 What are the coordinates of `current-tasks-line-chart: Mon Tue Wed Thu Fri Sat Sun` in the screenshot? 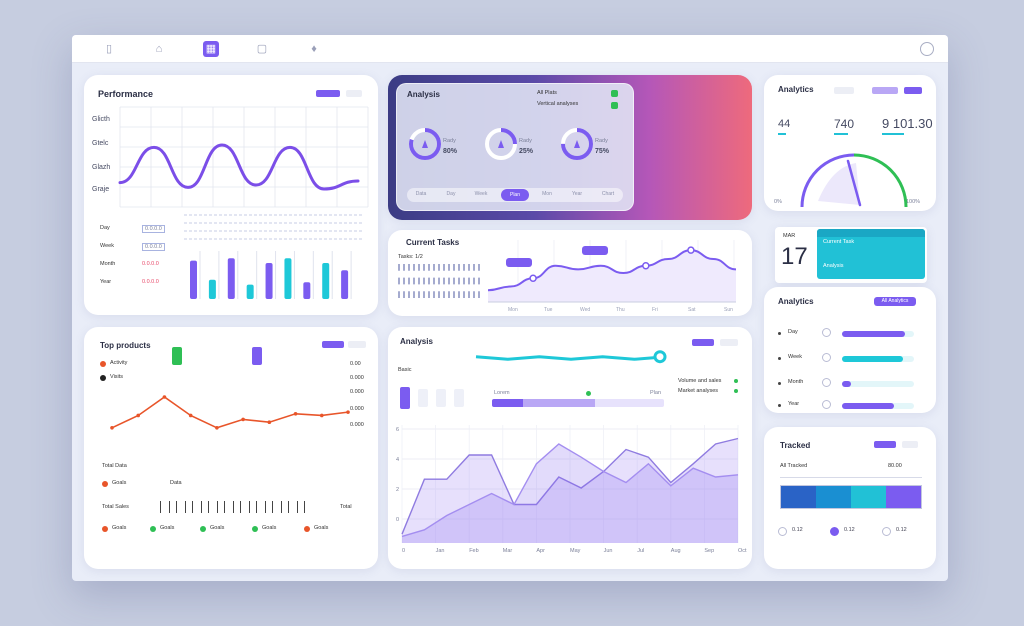 It's located at (612, 276).